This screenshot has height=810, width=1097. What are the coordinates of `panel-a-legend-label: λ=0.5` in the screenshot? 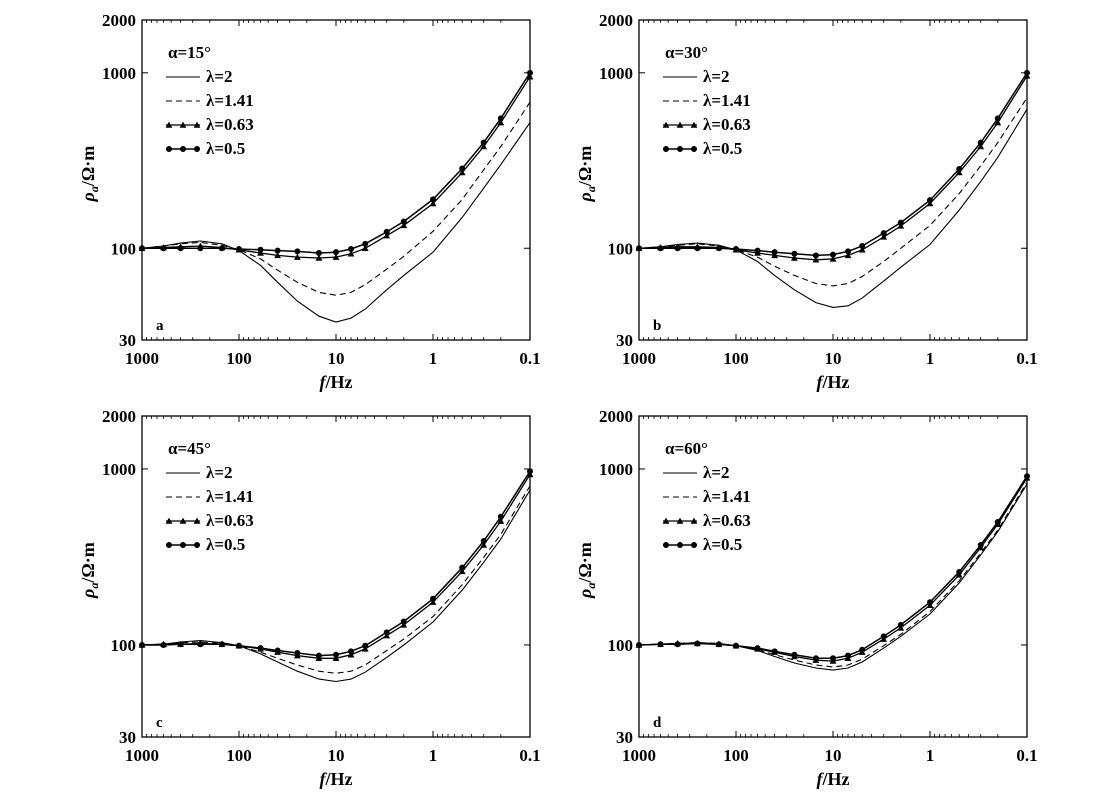 It's located at (225, 148).